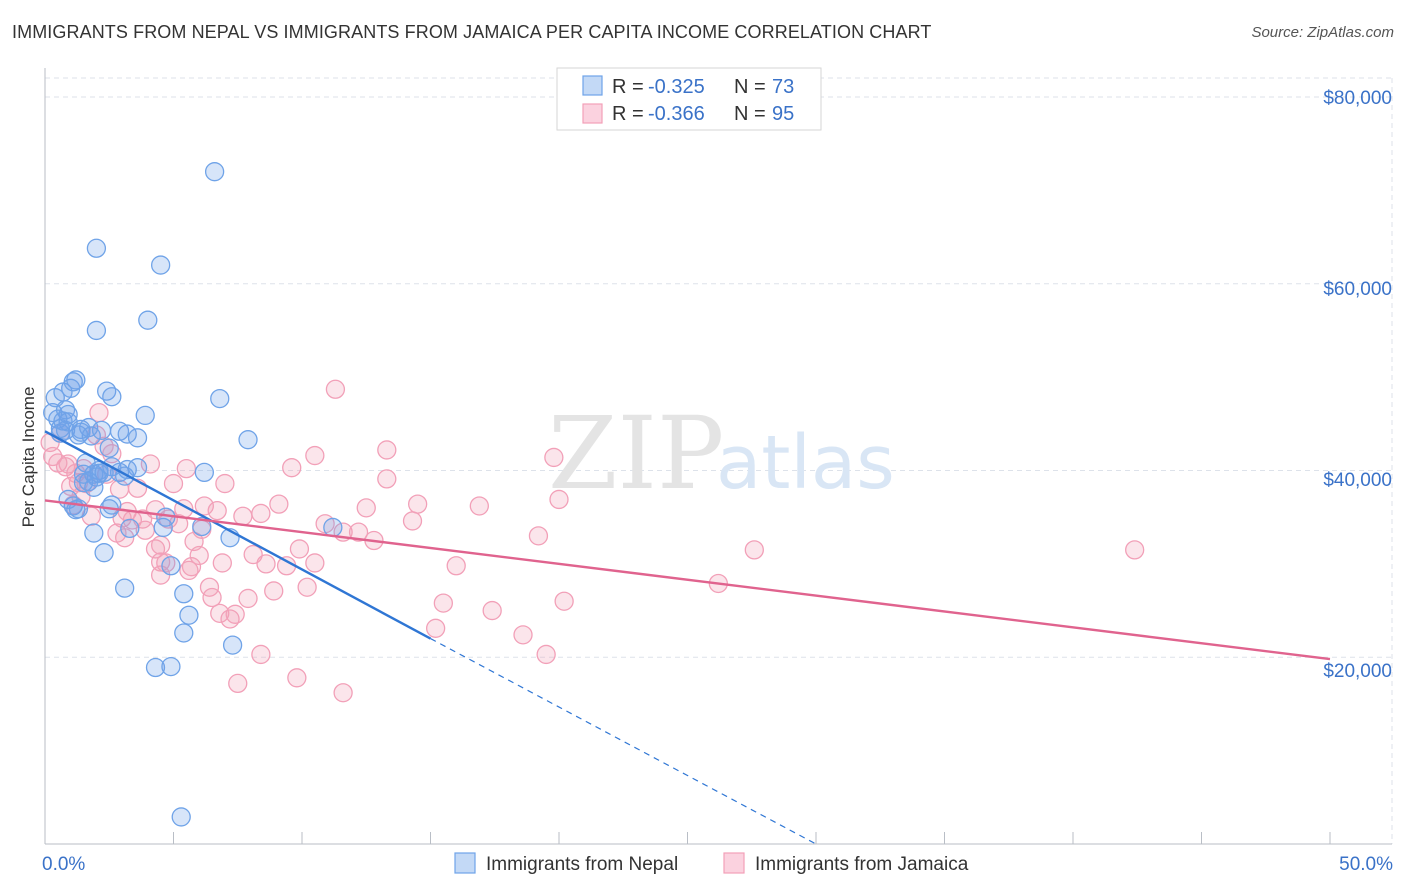 Image resolution: width=1406 pixels, height=892 pixels. I want to click on y-tick-label: $80,000, so click(1357, 98).